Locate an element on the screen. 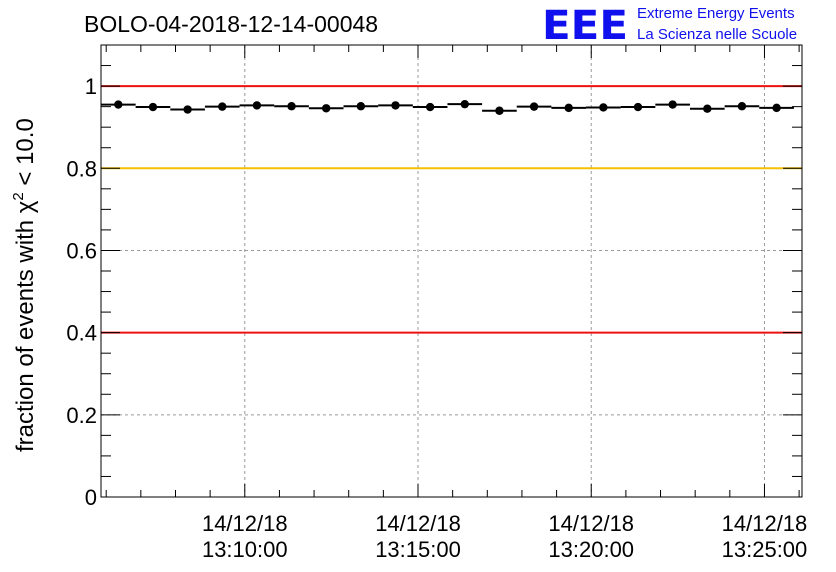 This screenshot has width=836, height=572. x-tick-label-time: 13:15:00 is located at coordinates (418, 549).